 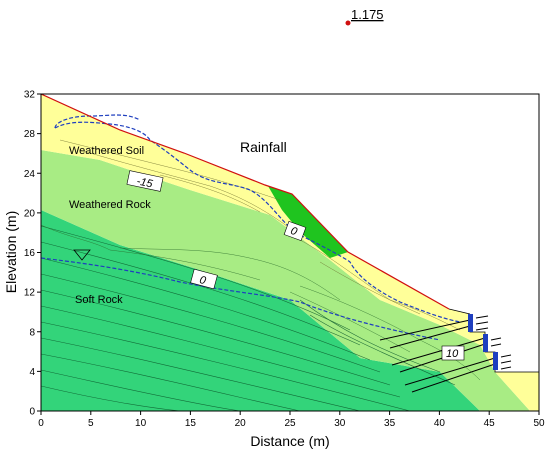 What do you see at coordinates (241, 299) in the screenshot?
I see `water-table-line` at bounding box center [241, 299].